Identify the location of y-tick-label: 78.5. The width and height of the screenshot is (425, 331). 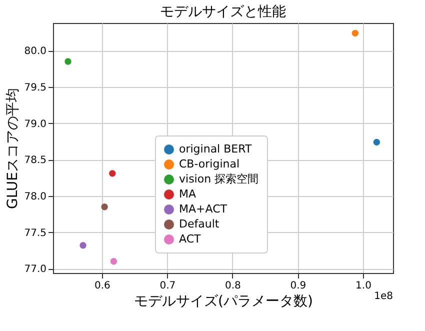
(35, 160).